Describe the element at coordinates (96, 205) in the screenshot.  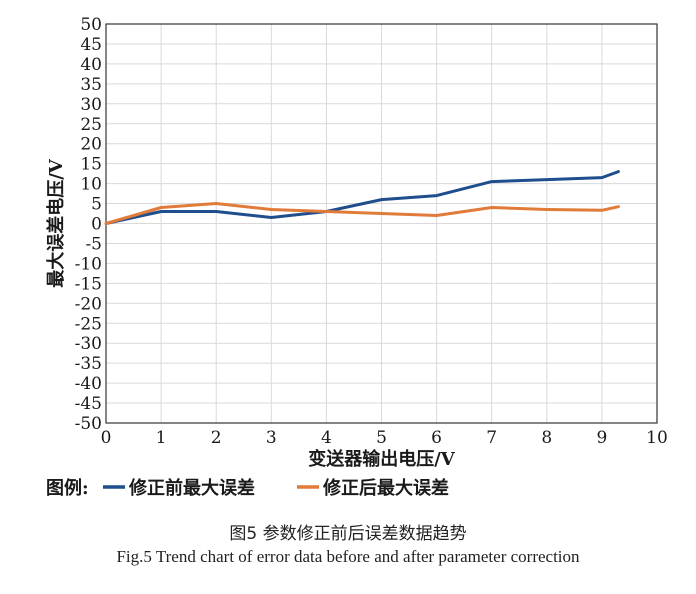
I see `y-tick-label: 5` at that location.